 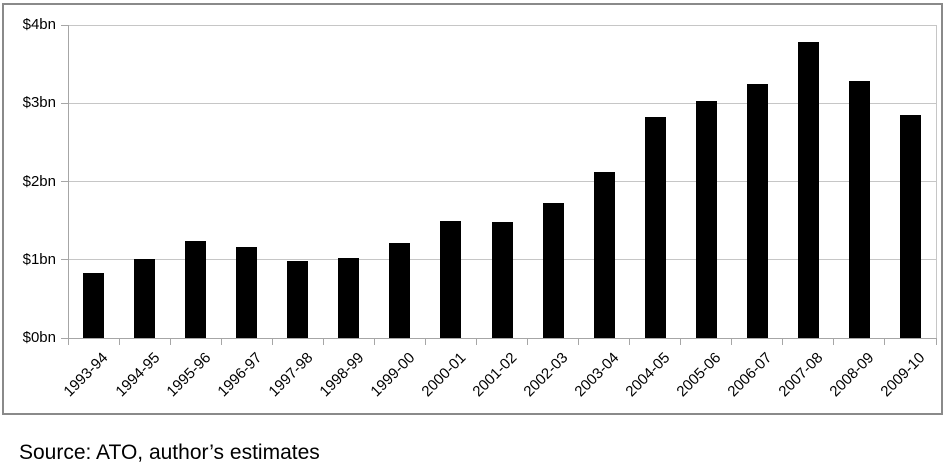 I want to click on y-axis-label: $2bn, so click(x=39, y=181).